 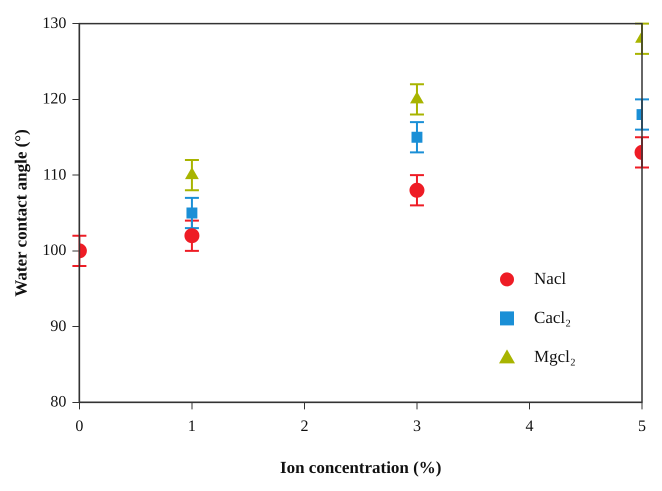 What do you see at coordinates (54, 175) in the screenshot?
I see `y-tick-label: 110` at bounding box center [54, 175].